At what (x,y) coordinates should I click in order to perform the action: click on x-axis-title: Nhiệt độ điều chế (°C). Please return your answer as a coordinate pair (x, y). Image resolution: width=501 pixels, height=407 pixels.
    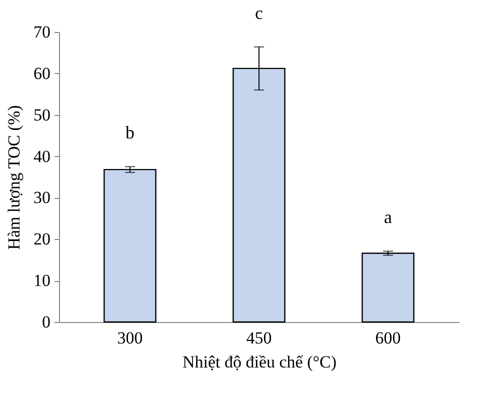
    Looking at the image, I should click on (259, 362).